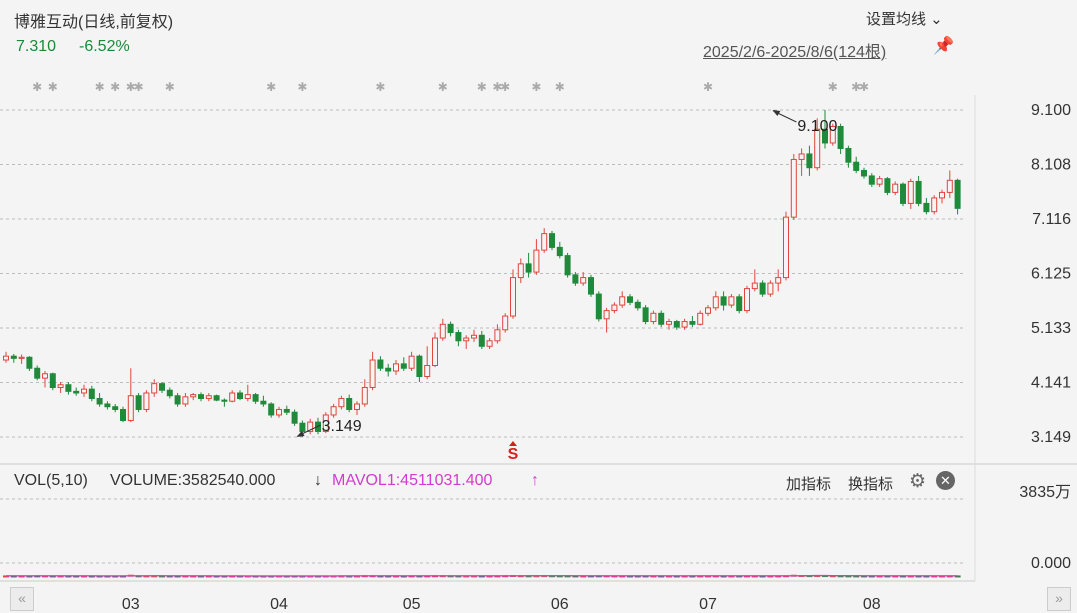  I want to click on x-tick-label: 05, so click(412, 604).